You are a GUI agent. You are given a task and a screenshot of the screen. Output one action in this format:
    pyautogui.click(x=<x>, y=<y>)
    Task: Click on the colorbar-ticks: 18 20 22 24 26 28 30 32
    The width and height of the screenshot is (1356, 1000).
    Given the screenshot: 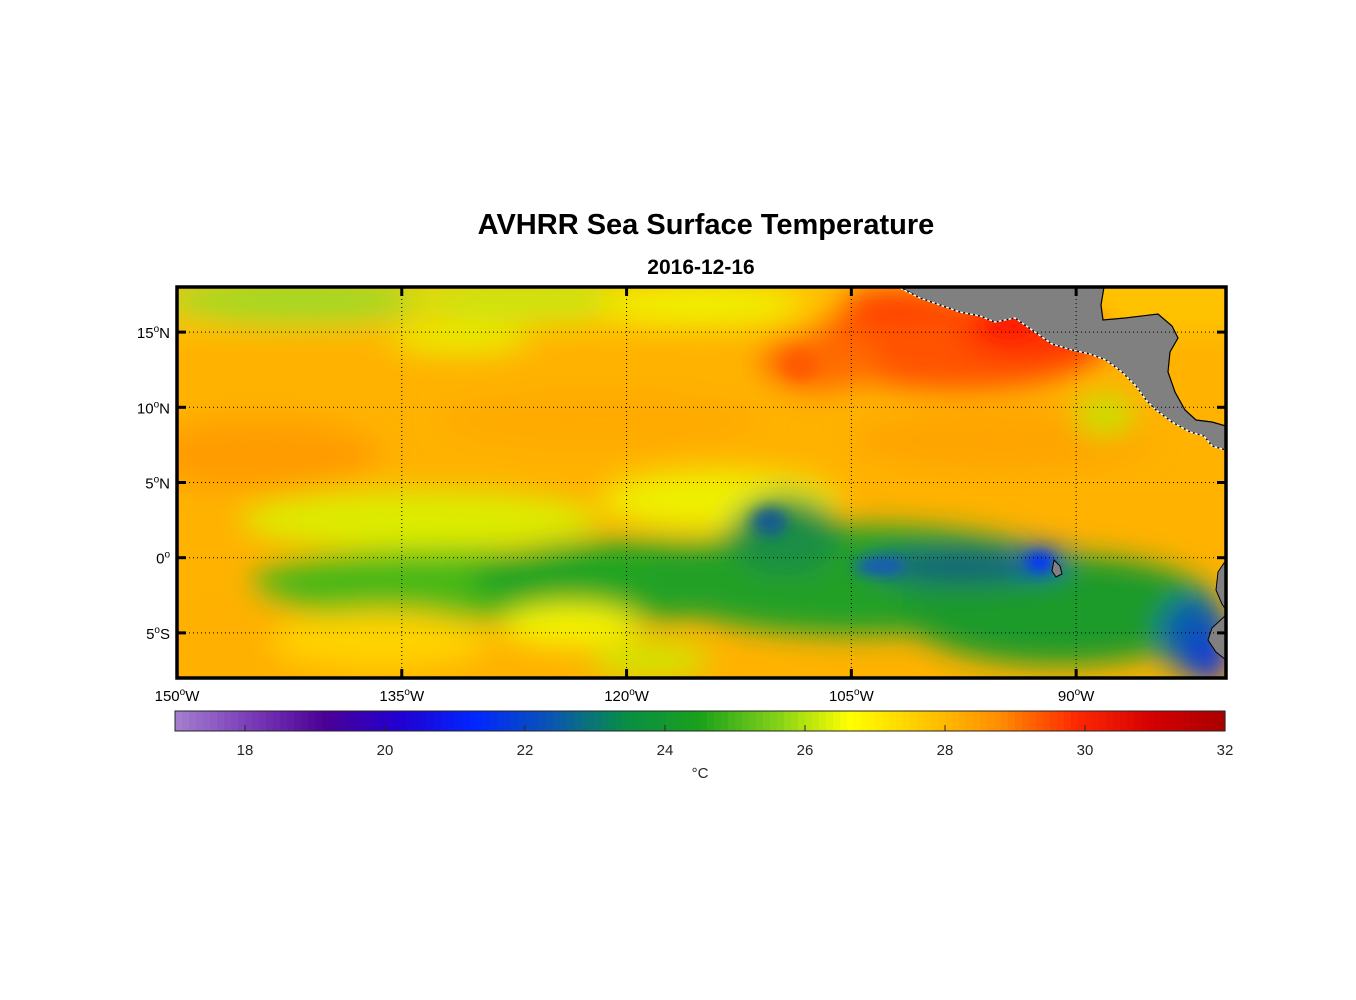 What is the action you would take?
    pyautogui.click(x=735, y=742)
    